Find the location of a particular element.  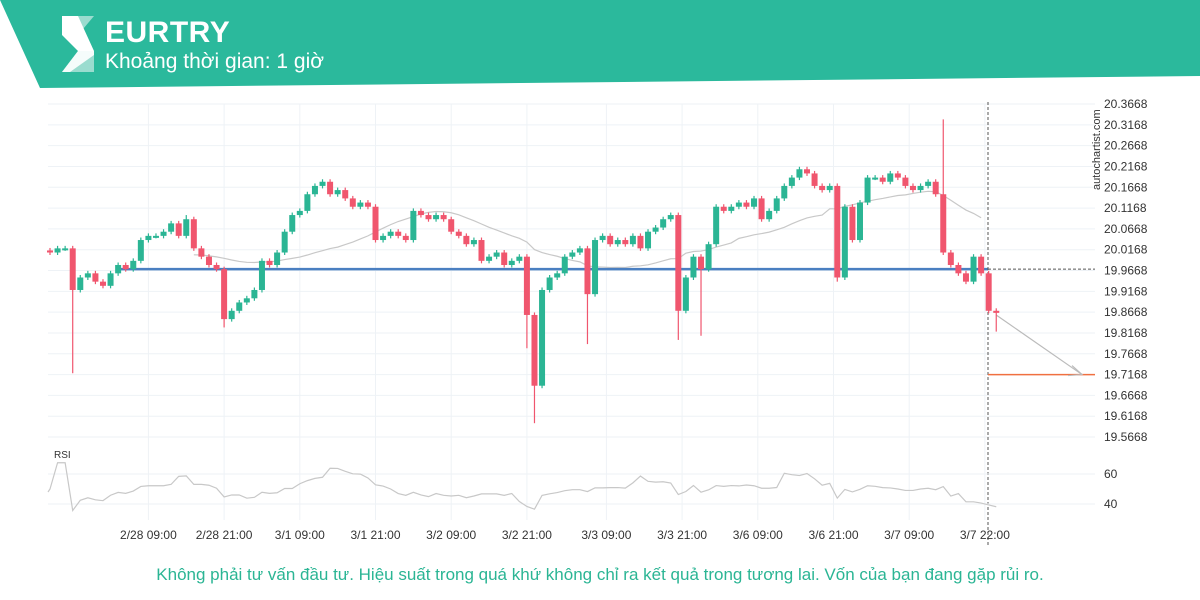

y-tick-label: 19.9168 is located at coordinates (1126, 291).